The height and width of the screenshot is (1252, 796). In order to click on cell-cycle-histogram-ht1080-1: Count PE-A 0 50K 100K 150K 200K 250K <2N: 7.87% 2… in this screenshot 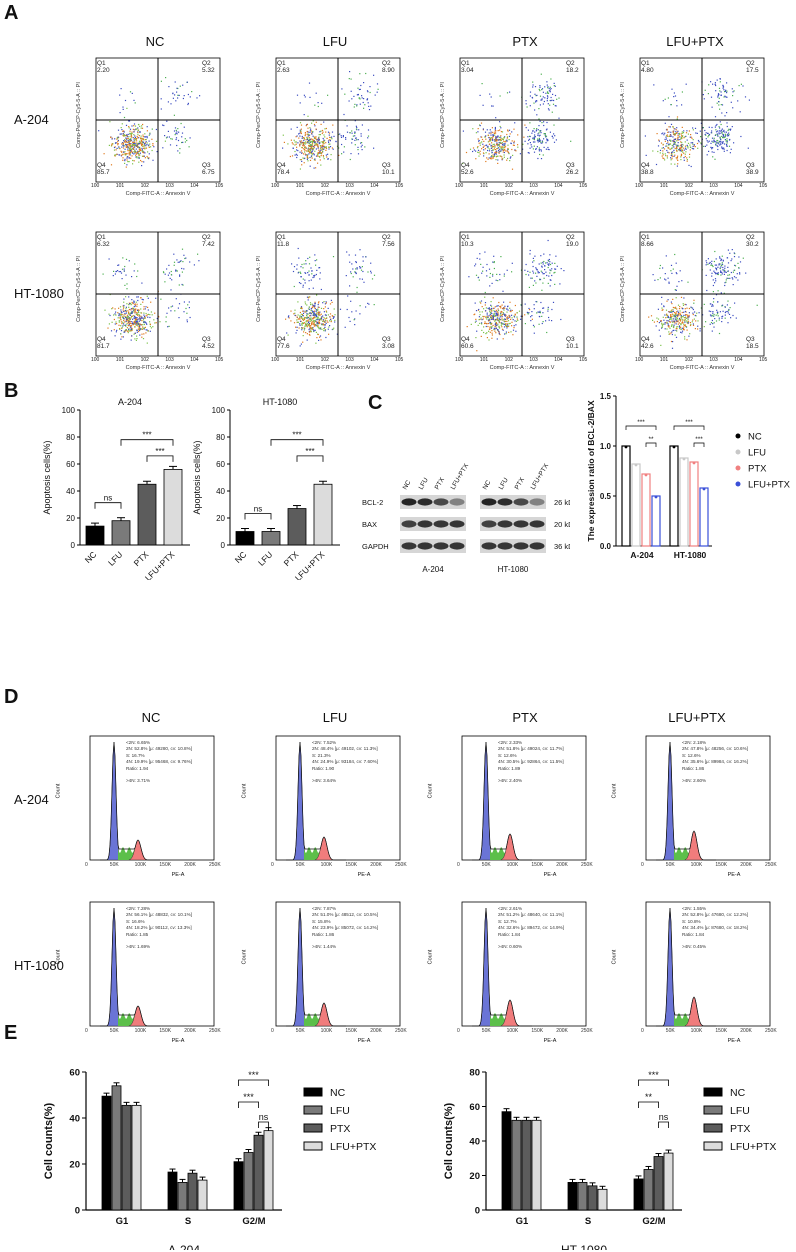, I will do `click(326, 973)`.